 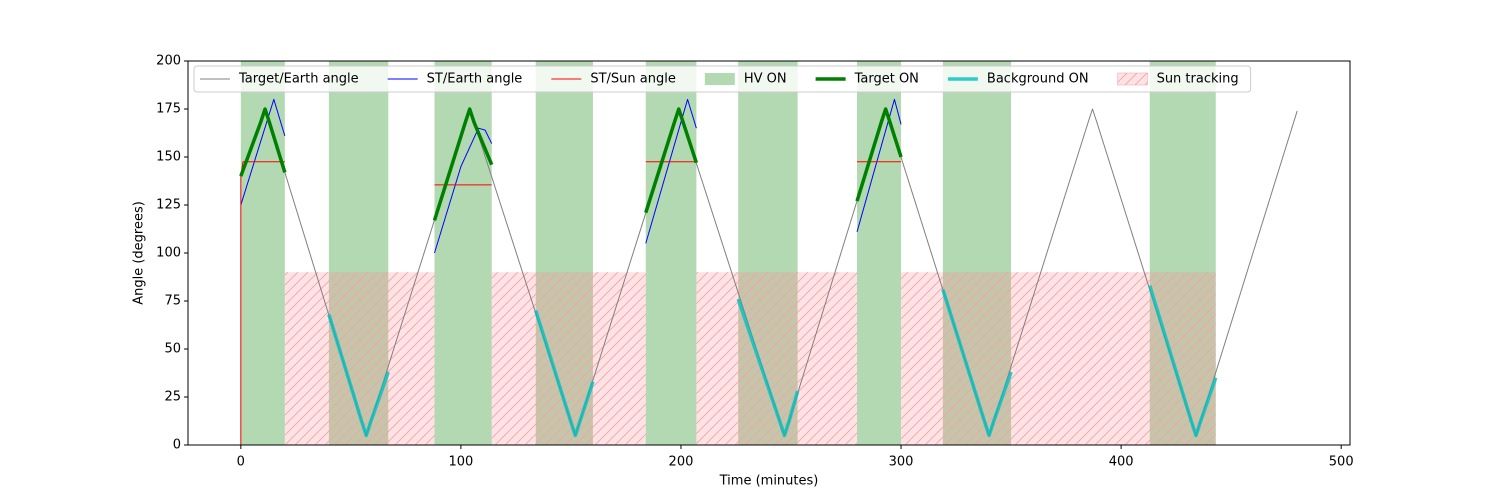 What do you see at coordinates (901, 462) in the screenshot?
I see `x-tick-label: 300` at bounding box center [901, 462].